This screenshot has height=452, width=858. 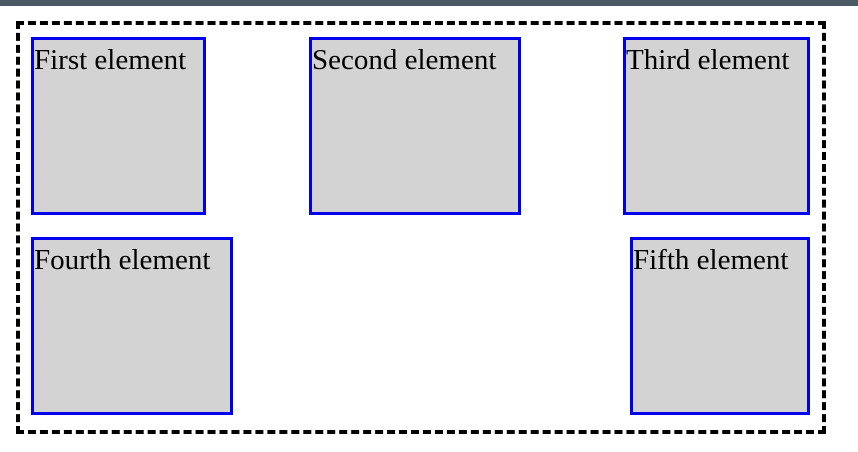 I want to click on first-element-label: First element, so click(x=110, y=60).